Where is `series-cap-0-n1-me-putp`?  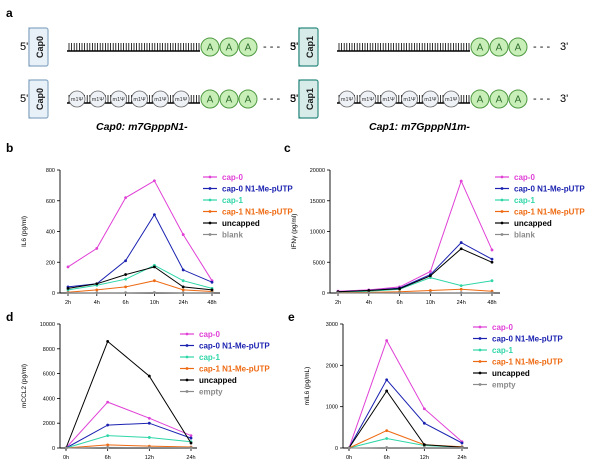
series-cap-0-n1-me-putp is located at coordinates (128, 435).